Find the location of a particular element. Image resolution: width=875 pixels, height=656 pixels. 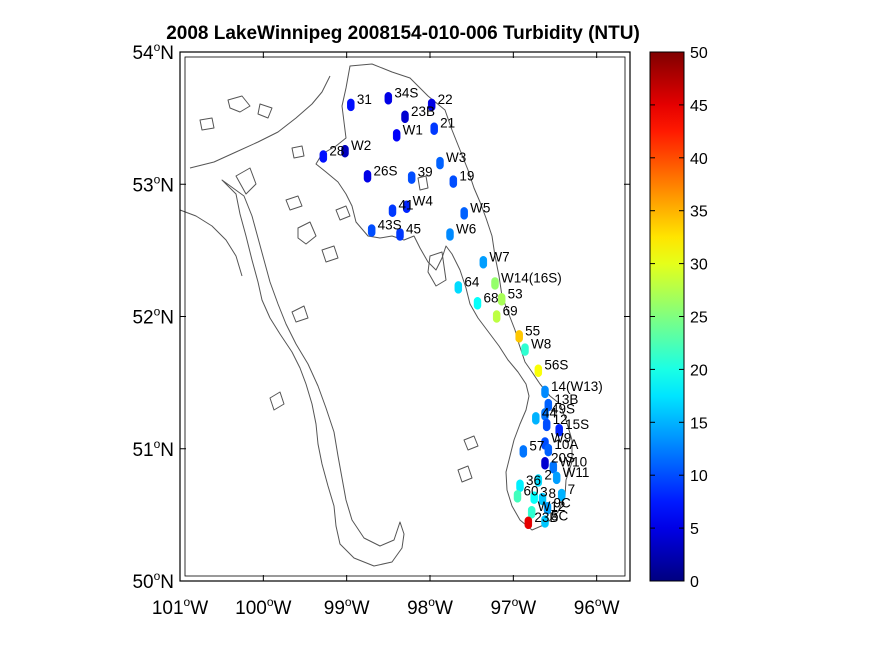

station-label: W8 is located at coordinates (541, 344).